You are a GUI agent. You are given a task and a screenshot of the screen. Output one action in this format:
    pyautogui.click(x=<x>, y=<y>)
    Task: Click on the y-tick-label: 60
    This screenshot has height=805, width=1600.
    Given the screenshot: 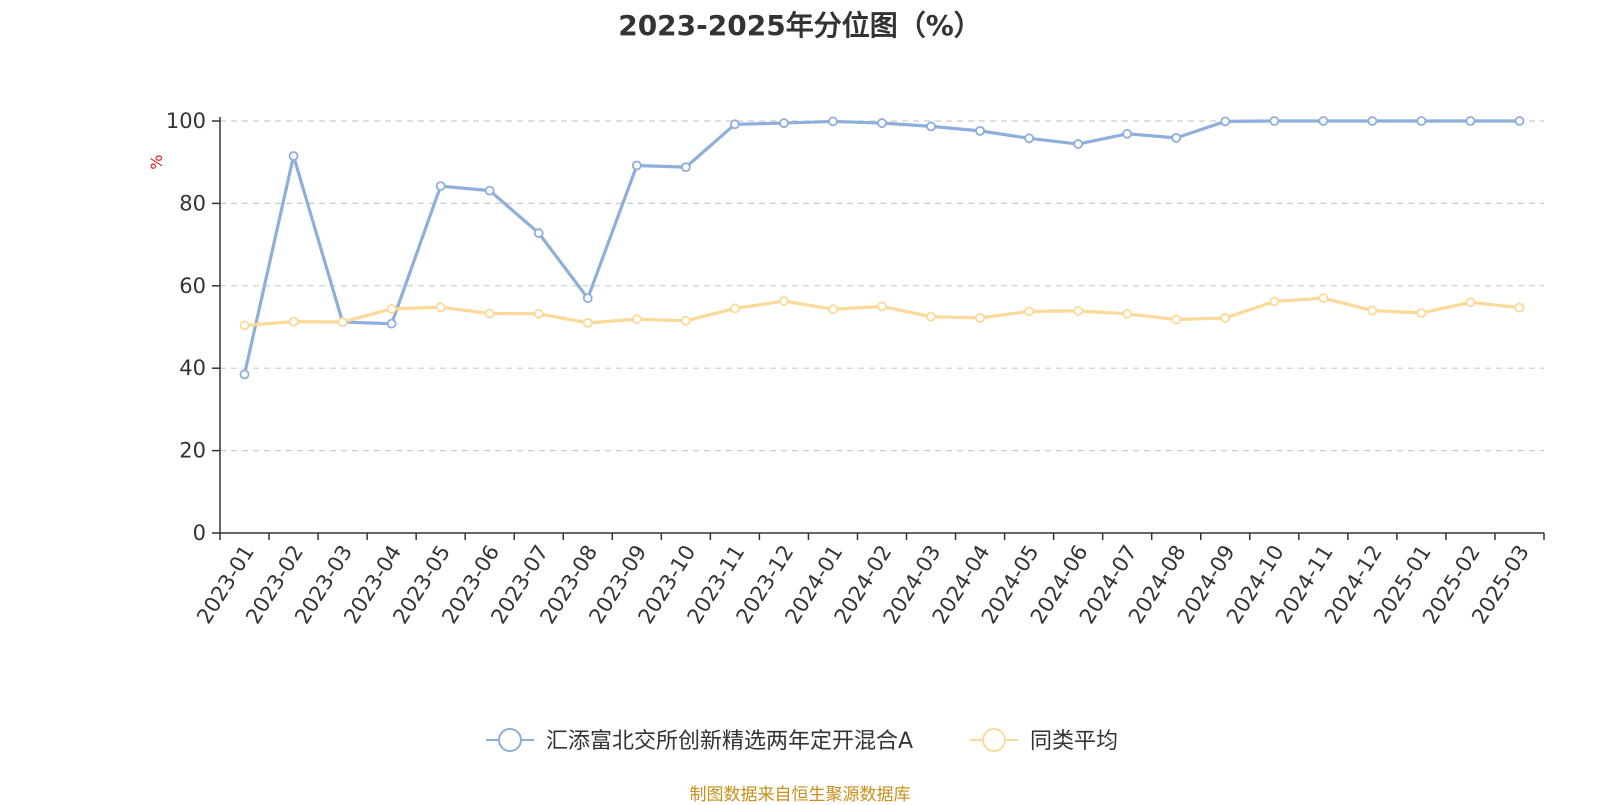 What is the action you would take?
    pyautogui.click(x=192, y=286)
    